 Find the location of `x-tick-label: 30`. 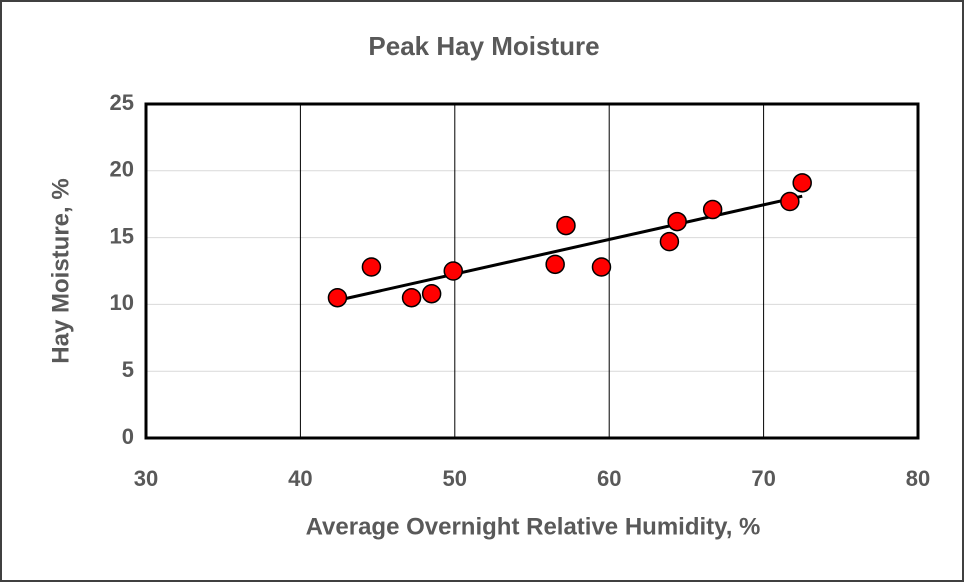

x-tick-label: 30 is located at coordinates (146, 478).